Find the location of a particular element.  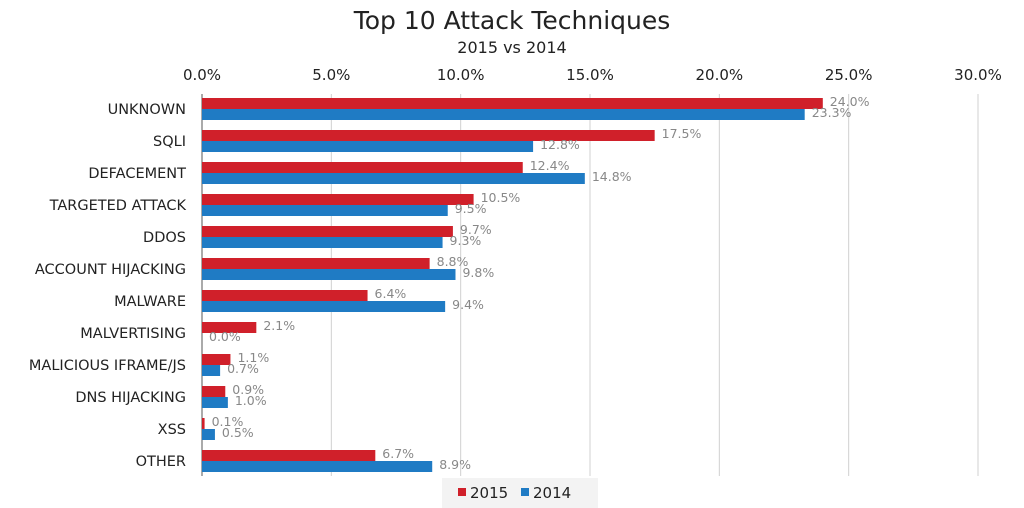

data-label-2015: 0.9% is located at coordinates (248, 389).